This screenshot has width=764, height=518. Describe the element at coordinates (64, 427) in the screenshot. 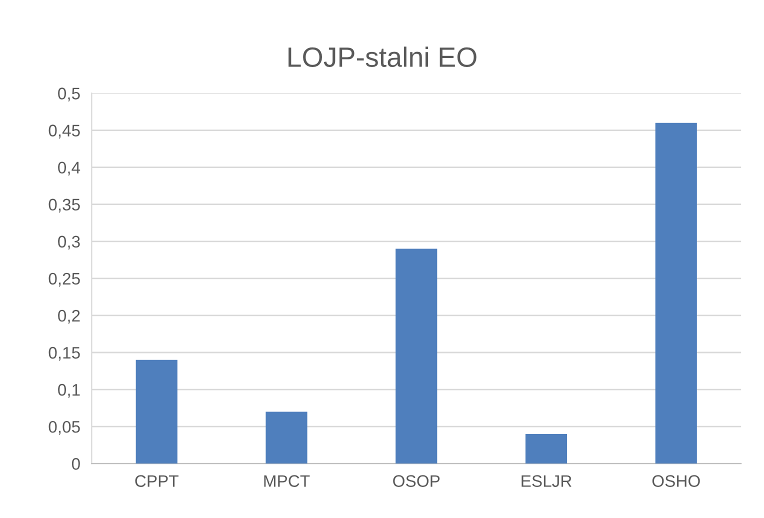

I see `y-tick-label: 0,05` at that location.